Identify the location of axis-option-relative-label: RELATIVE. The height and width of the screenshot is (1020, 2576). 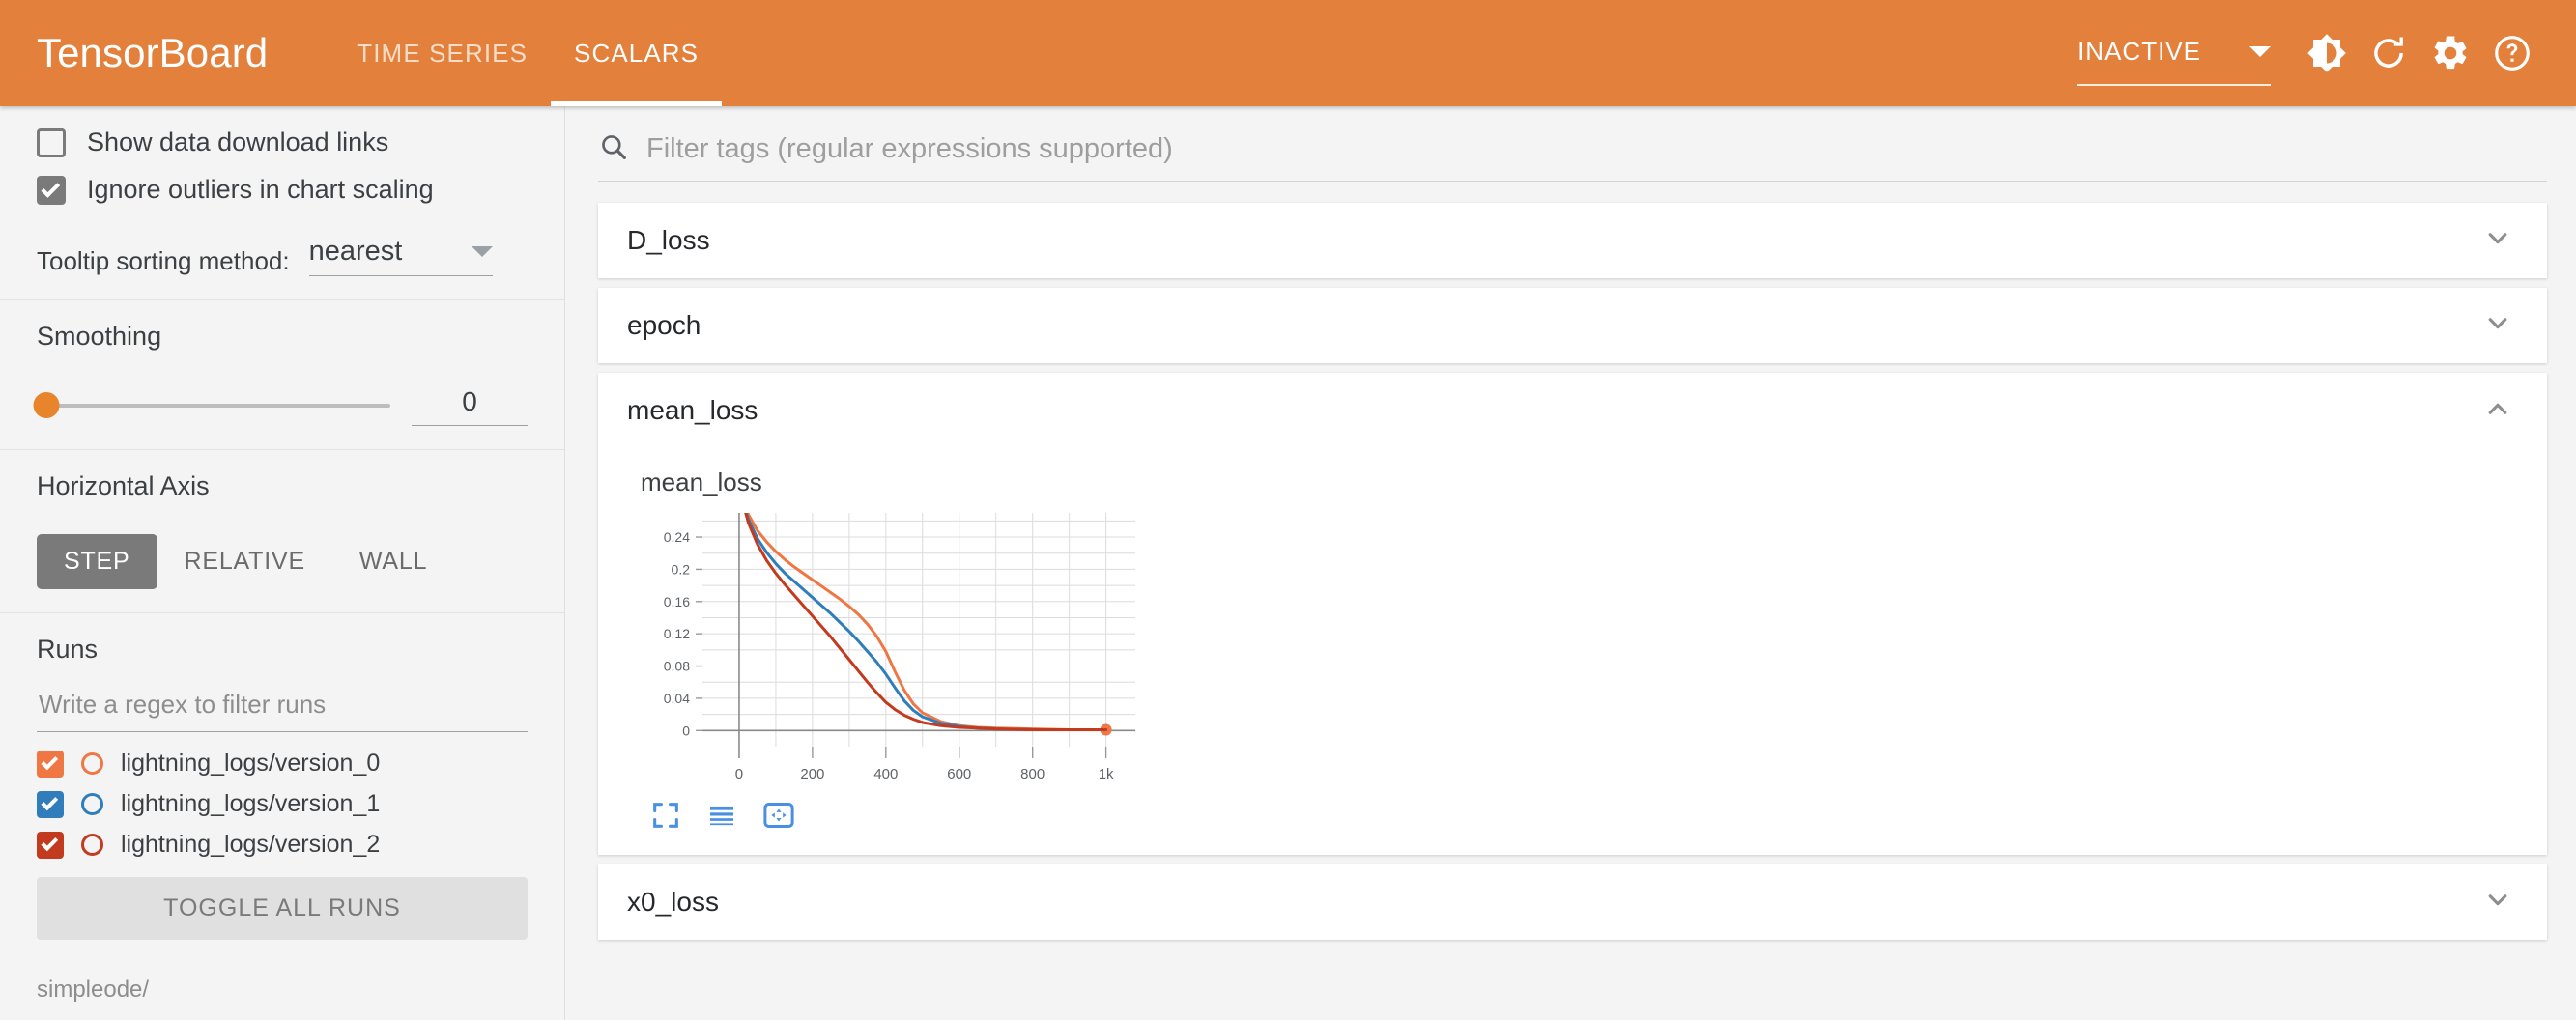
(245, 562).